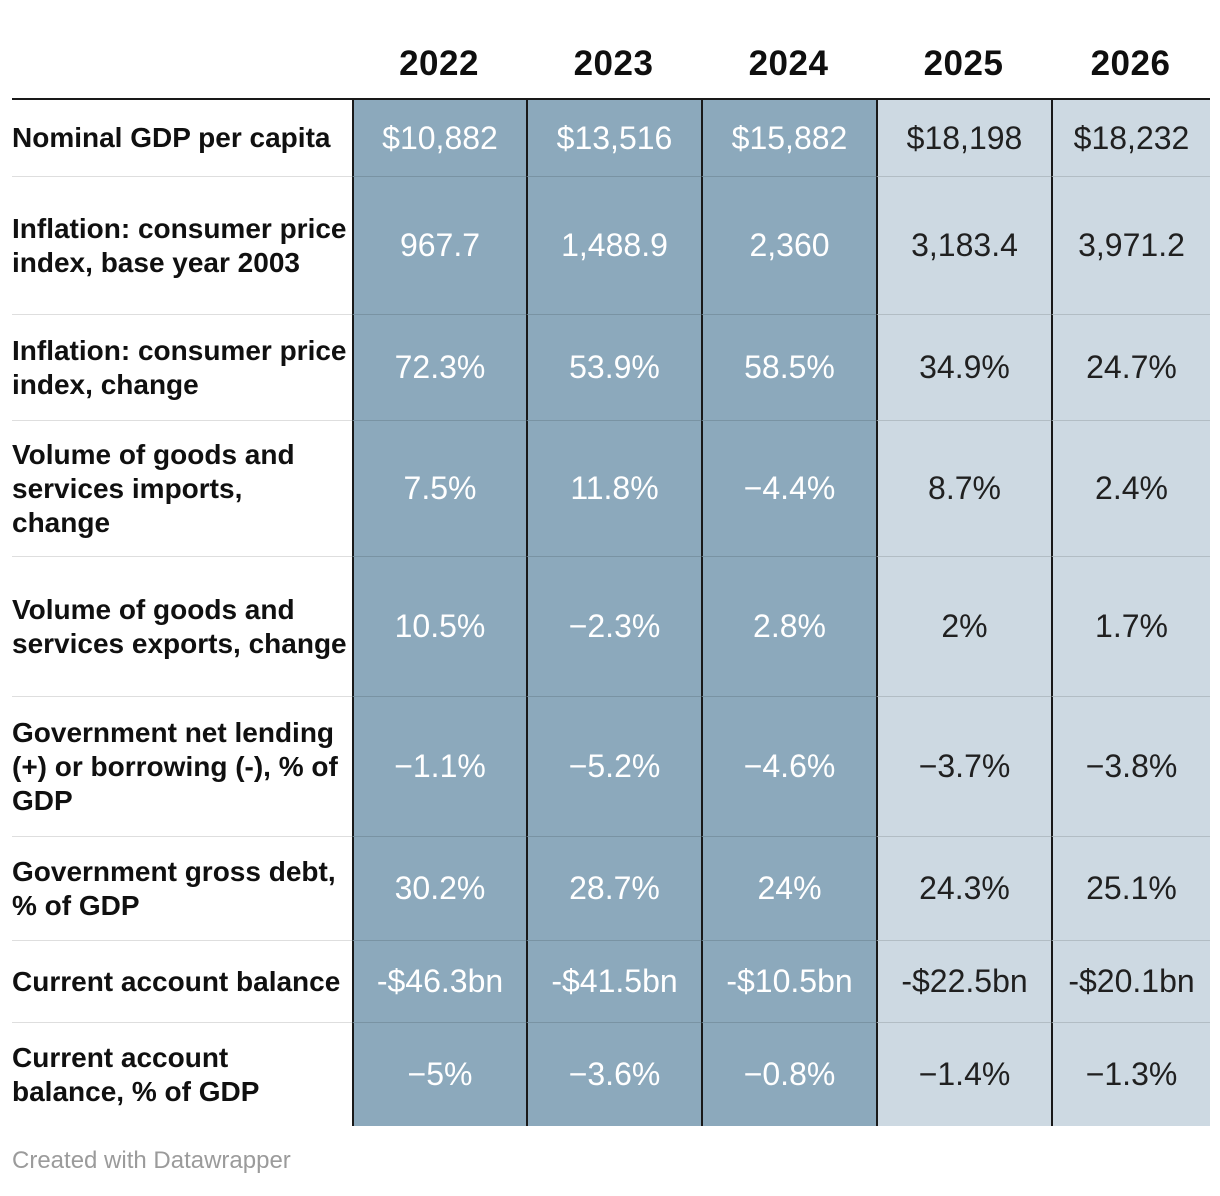 The image size is (1220, 1196). What do you see at coordinates (182, 138) in the screenshot?
I see `row-label: Nominal GDP per capita` at bounding box center [182, 138].